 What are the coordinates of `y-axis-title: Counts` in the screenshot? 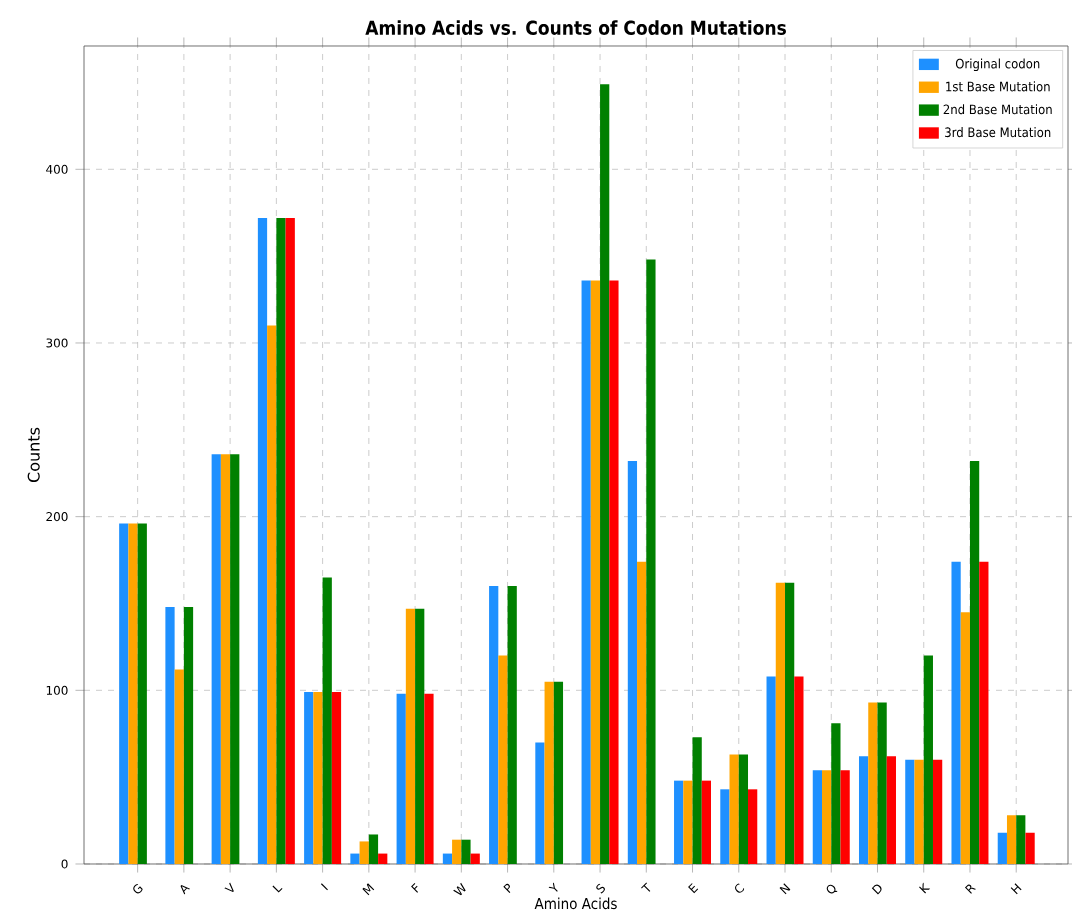 It's located at (33, 455).